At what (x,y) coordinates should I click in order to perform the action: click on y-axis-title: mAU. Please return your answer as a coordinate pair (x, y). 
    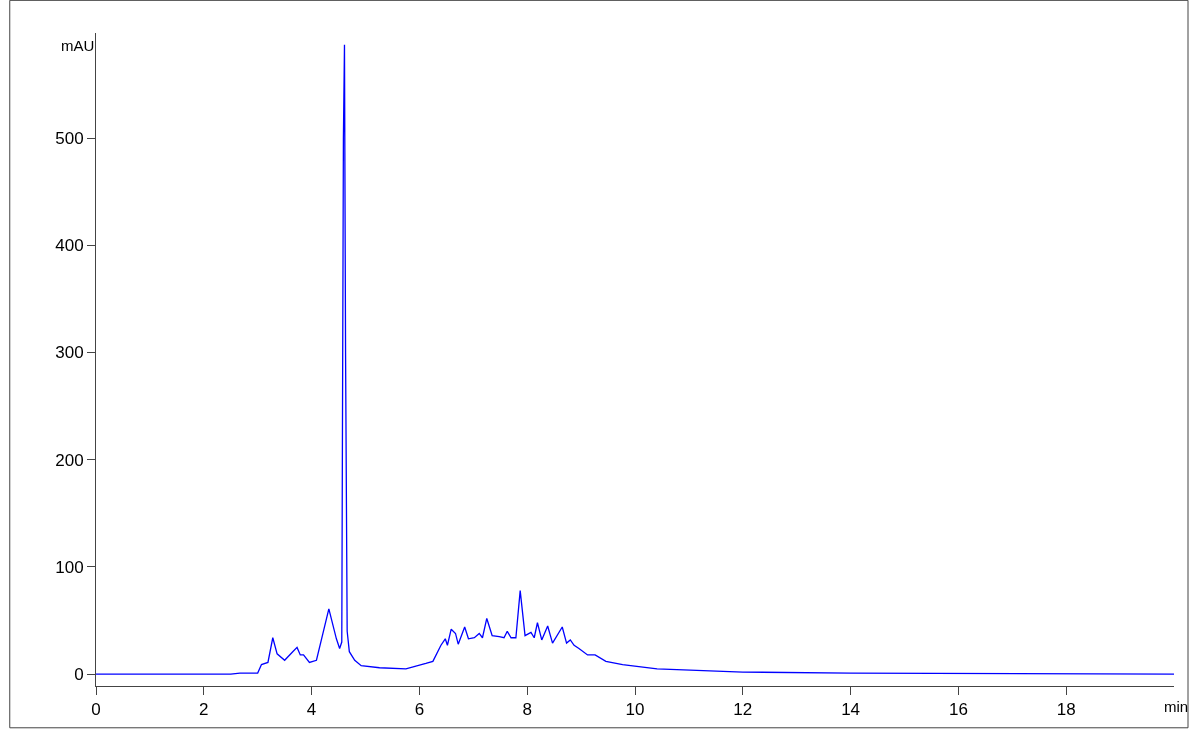
    Looking at the image, I should click on (78, 45).